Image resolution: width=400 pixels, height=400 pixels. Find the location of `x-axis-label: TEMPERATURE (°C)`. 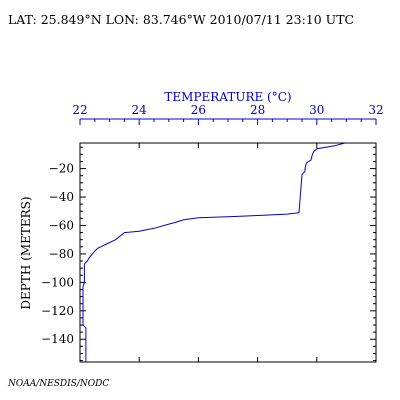

x-axis-label: TEMPERATURE (°C) is located at coordinates (227, 97).